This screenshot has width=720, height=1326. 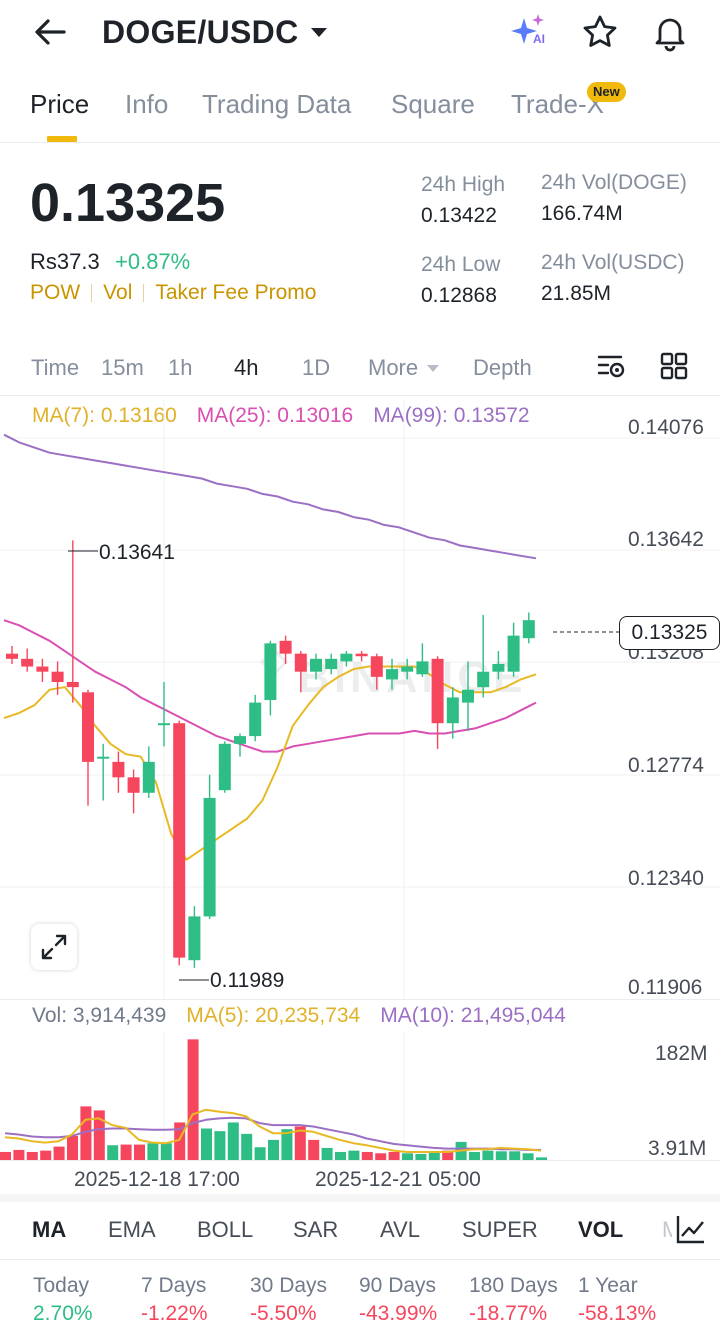 What do you see at coordinates (433, 368) in the screenshot?
I see `caret-down-icon` at bounding box center [433, 368].